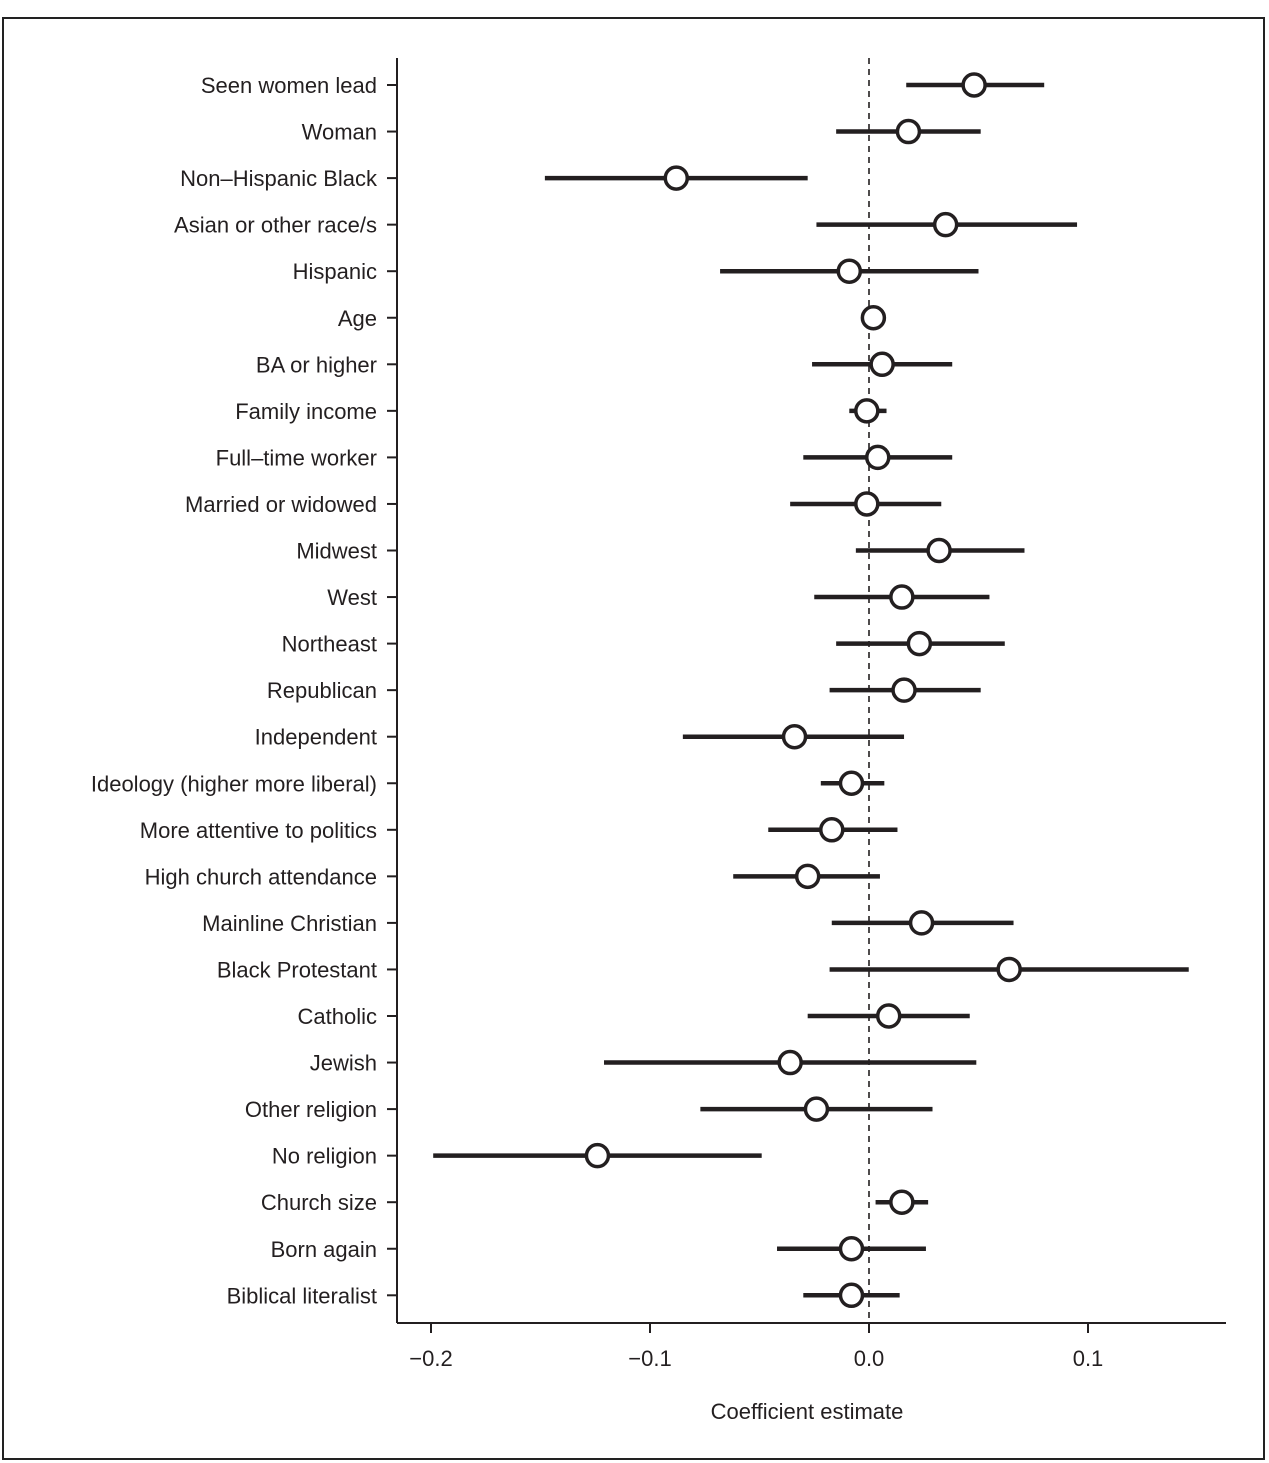 This screenshot has height=1463, width=1269. Describe the element at coordinates (339, 132) in the screenshot. I see `row-label: Woman` at that location.